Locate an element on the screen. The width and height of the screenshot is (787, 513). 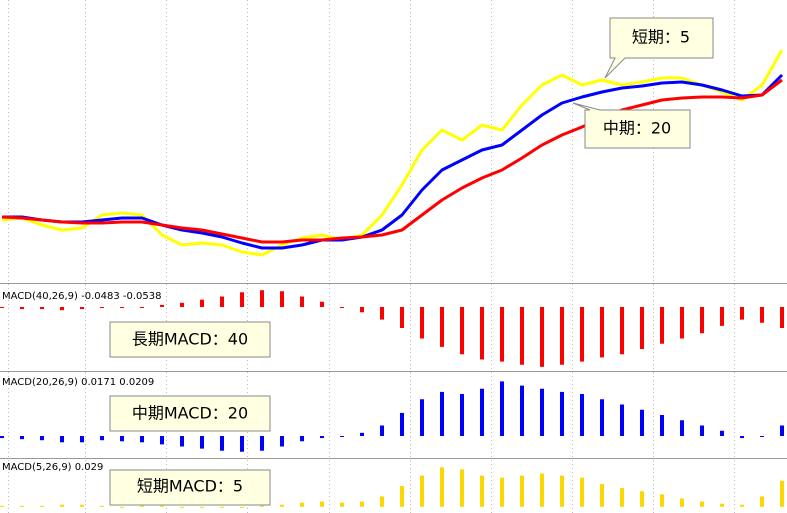
panel-header: MACD(40,26,9) -0.0483 -0.0538 is located at coordinates (82, 296).